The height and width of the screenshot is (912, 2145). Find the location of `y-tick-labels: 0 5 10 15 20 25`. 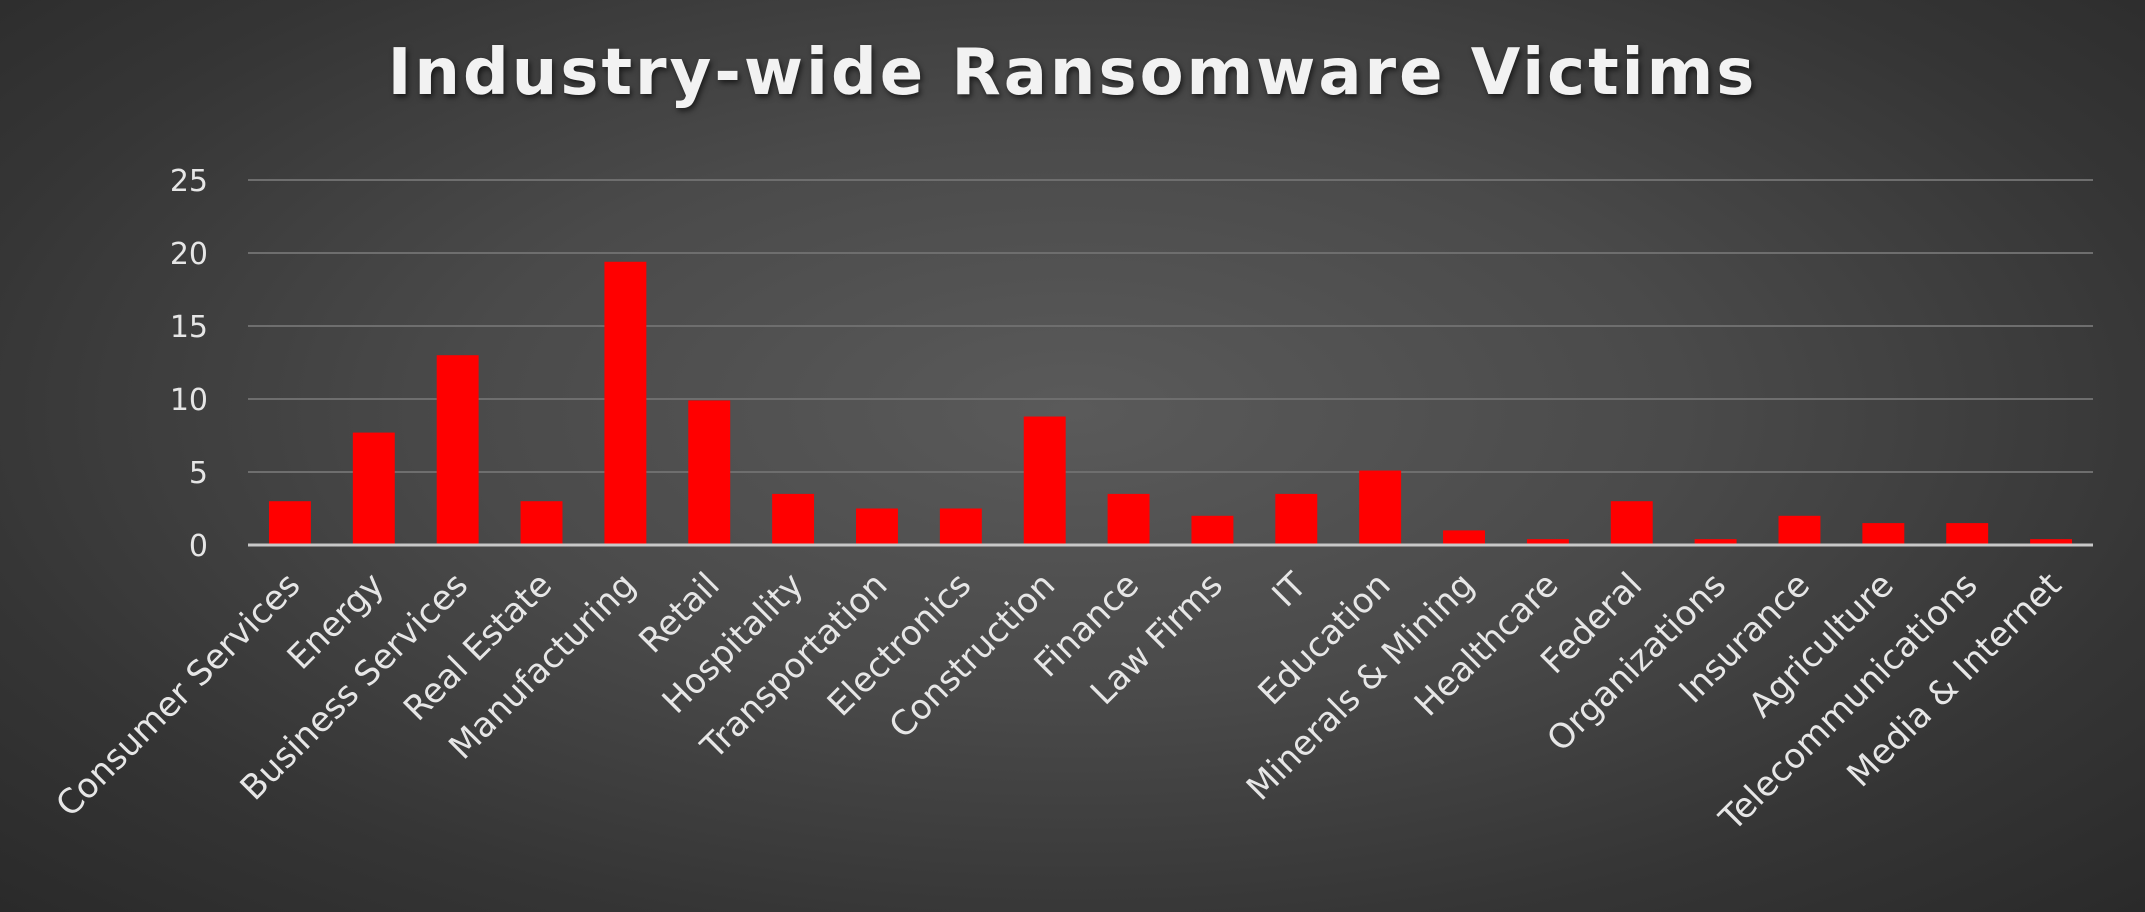

y-tick-labels: 0 5 10 15 20 25 is located at coordinates (189, 364).